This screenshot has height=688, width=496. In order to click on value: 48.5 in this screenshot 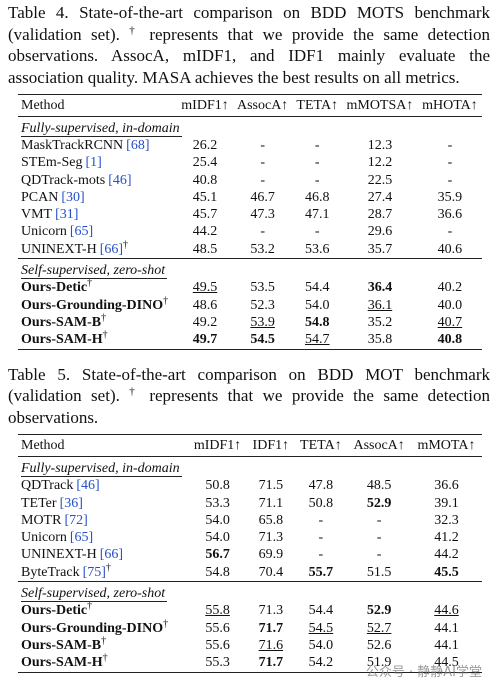, I will do `click(205, 249)`.